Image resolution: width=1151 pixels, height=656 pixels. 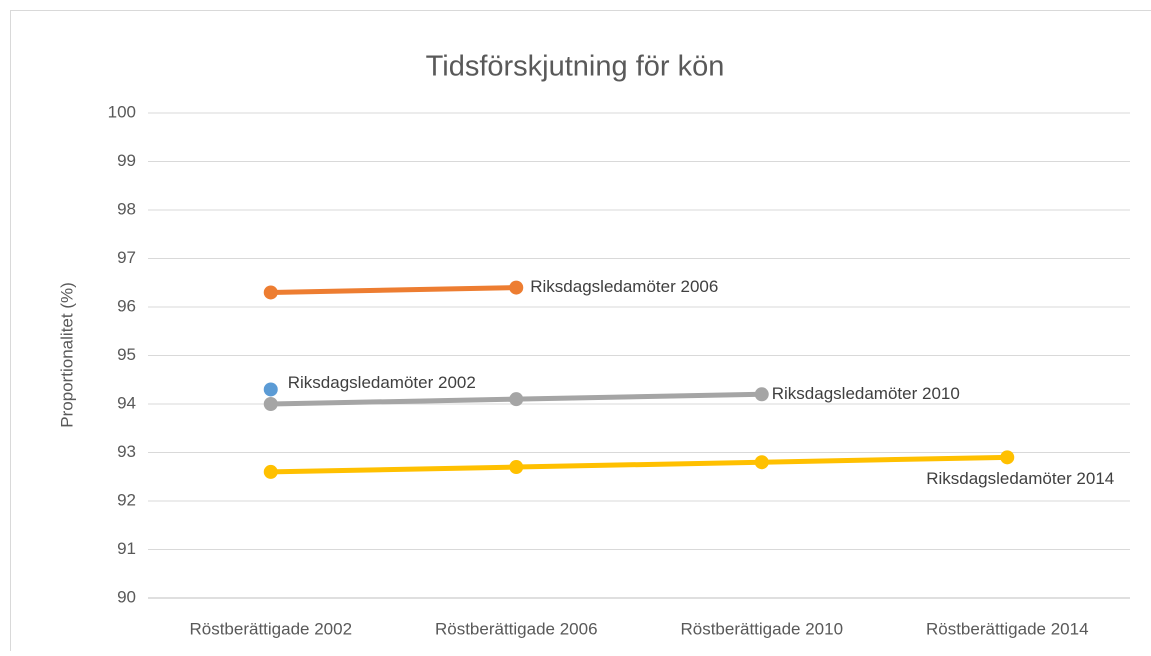 What do you see at coordinates (516, 628) in the screenshot?
I see `x-tick-label: Röstberättigade 2006` at bounding box center [516, 628].